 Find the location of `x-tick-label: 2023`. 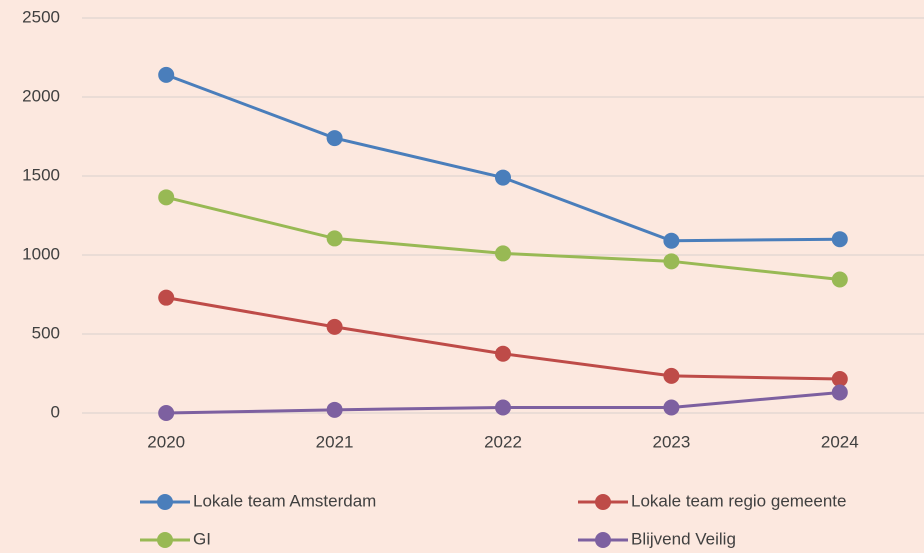

x-tick-label: 2023 is located at coordinates (671, 441).